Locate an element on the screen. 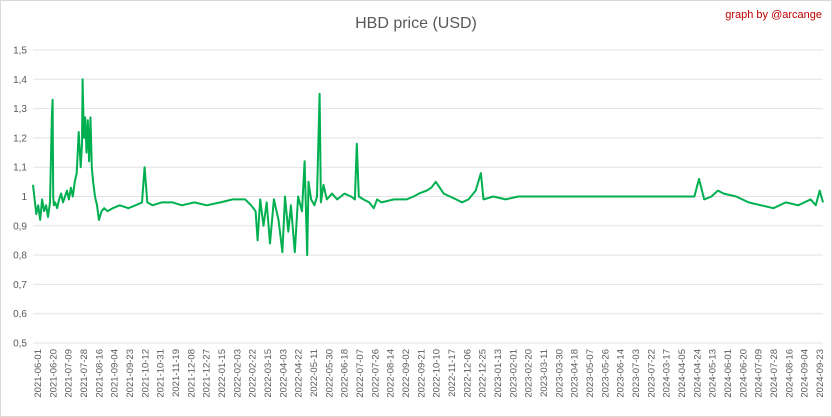 The image size is (832, 417). x-tick-label: 2022-07-07 is located at coordinates (360, 373).